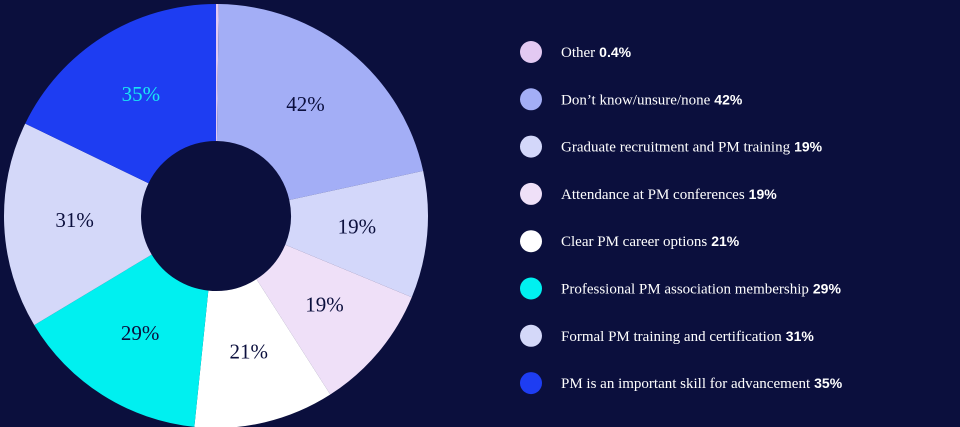 The width and height of the screenshot is (960, 427). I want to click on legend-name: Professional PM association membership, so click(685, 290).